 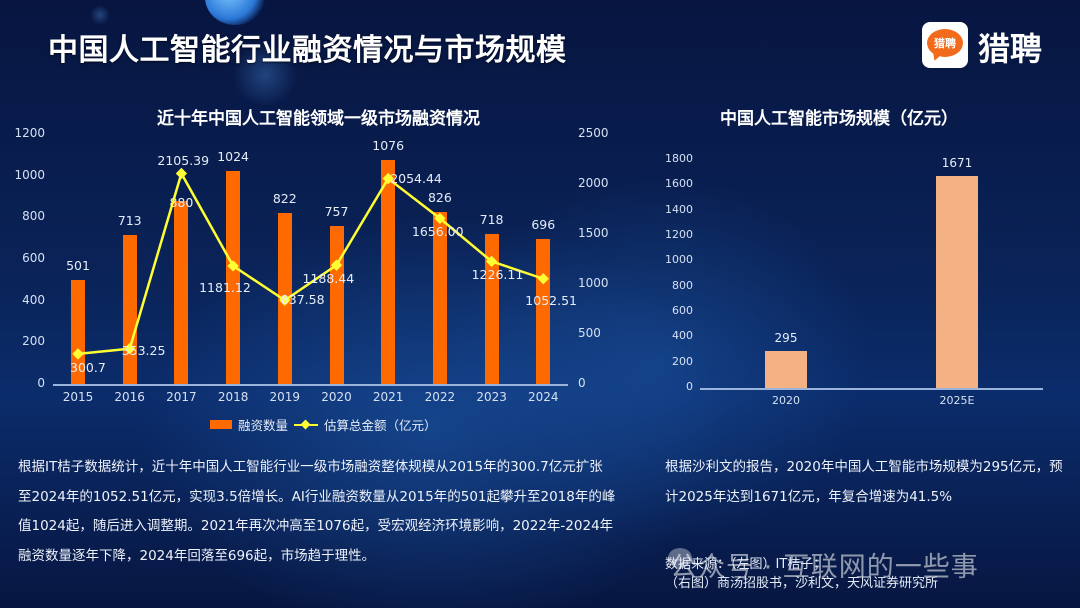 What do you see at coordinates (593, 283) in the screenshot?
I see `y-axis-right-tick: 1000` at bounding box center [593, 283].